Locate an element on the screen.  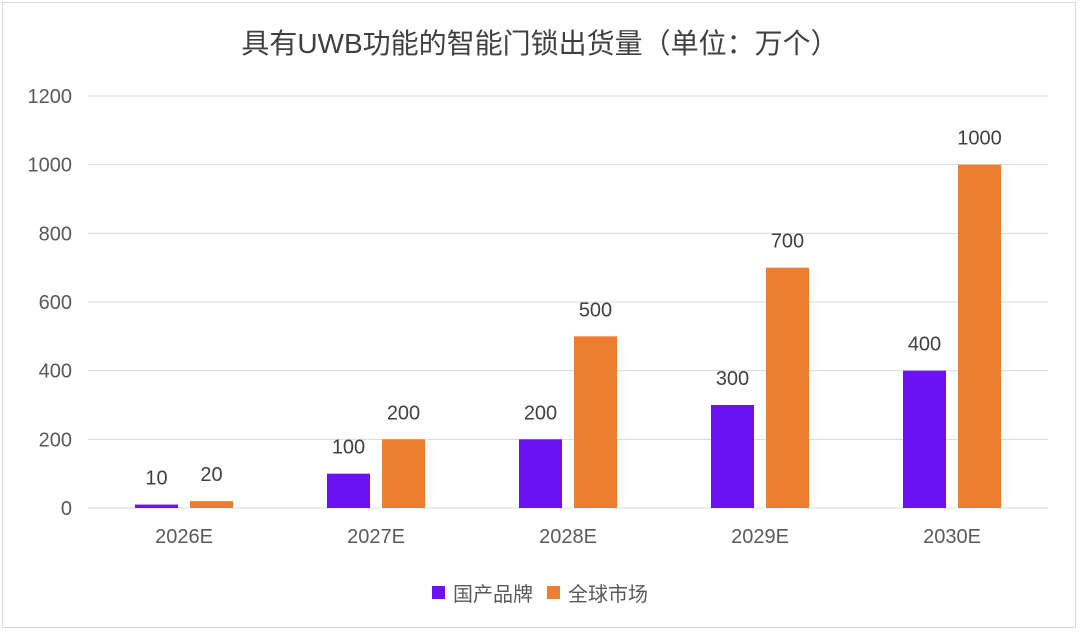
y-tick-label: 200 is located at coordinates (55, 440).